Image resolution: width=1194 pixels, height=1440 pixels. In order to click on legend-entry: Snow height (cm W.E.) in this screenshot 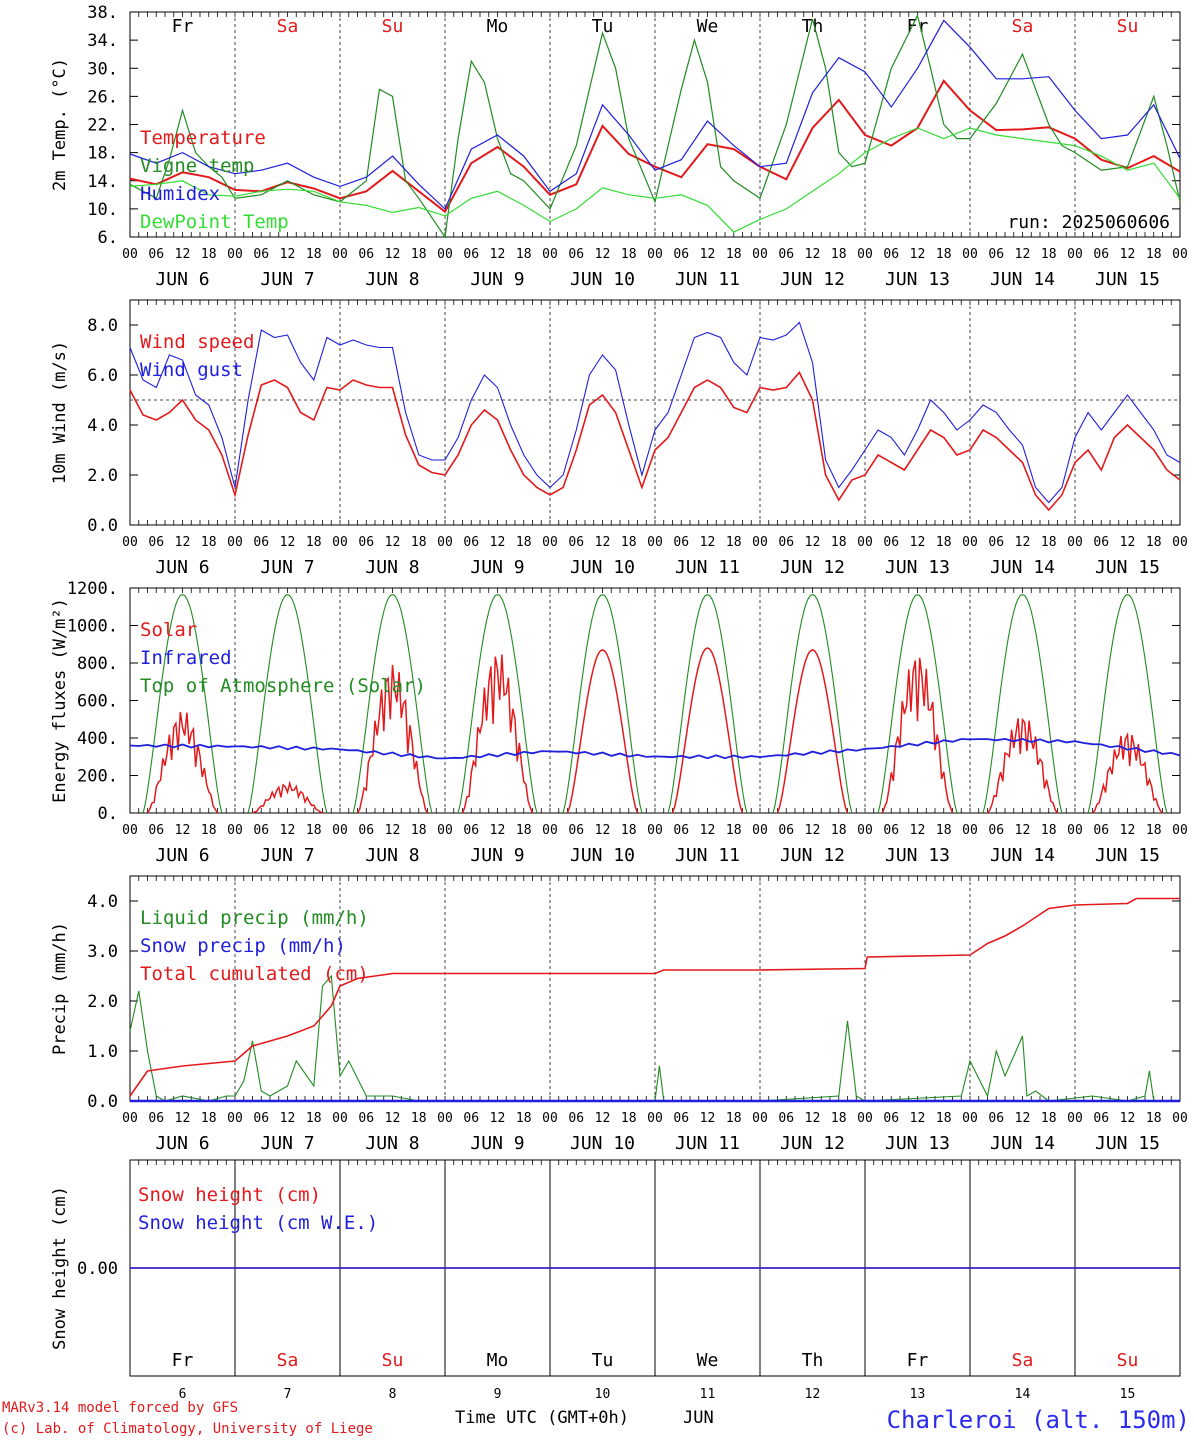, I will do `click(258, 1223)`.